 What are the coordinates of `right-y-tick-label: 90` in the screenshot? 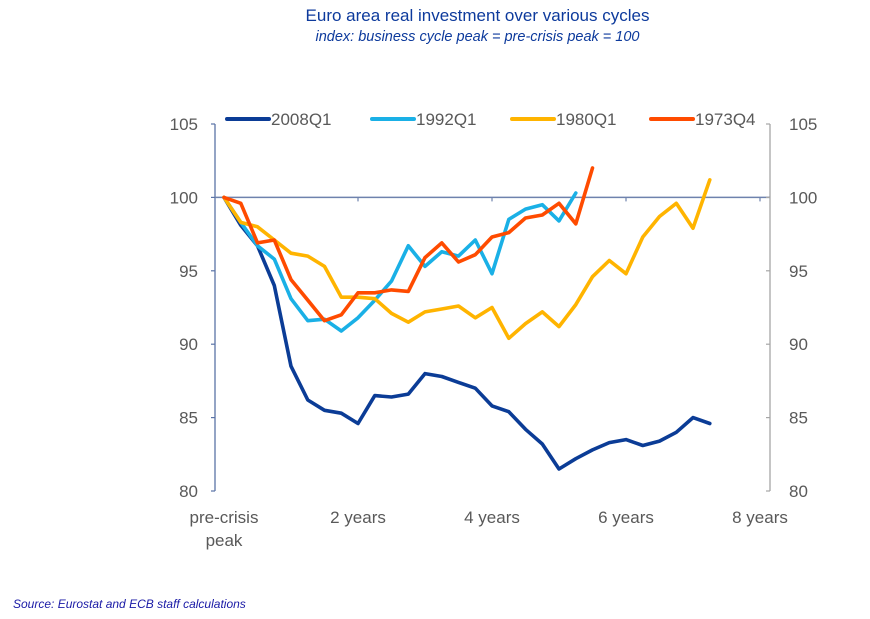 It's located at (798, 344).